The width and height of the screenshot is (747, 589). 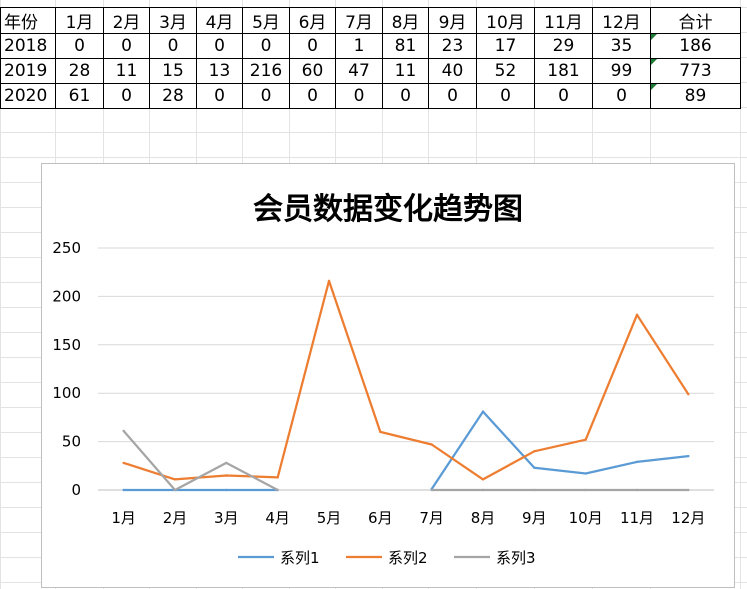 I want to click on header-cell: 2月, so click(x=126, y=20).